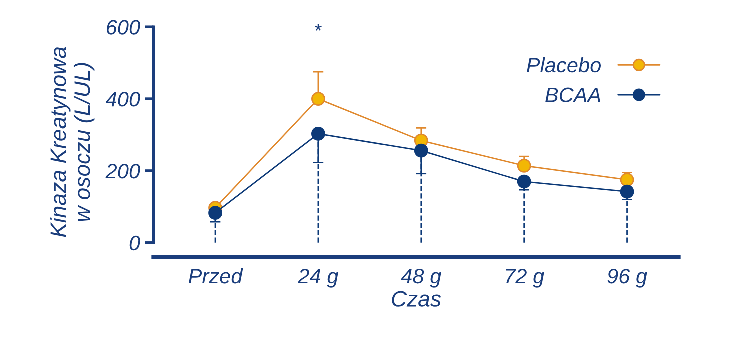  What do you see at coordinates (564, 65) in the screenshot?
I see `legend-label: Placebo` at bounding box center [564, 65].